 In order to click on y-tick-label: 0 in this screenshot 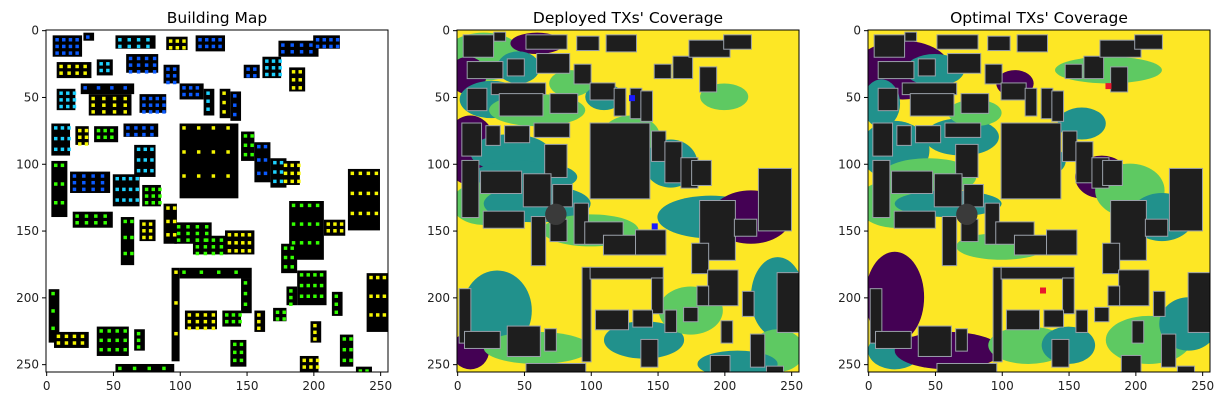, I will do `click(857, 31)`.